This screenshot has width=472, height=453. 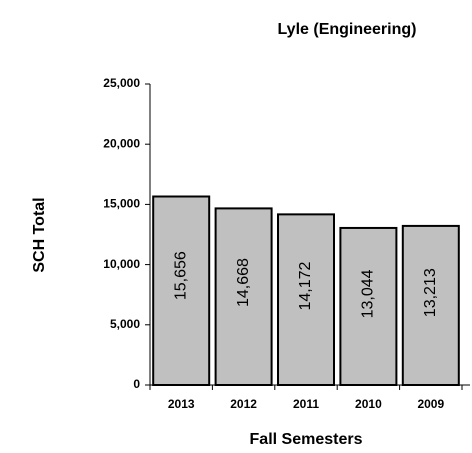 What do you see at coordinates (430, 404) in the screenshot?
I see `x-tick-label: 2009` at bounding box center [430, 404].